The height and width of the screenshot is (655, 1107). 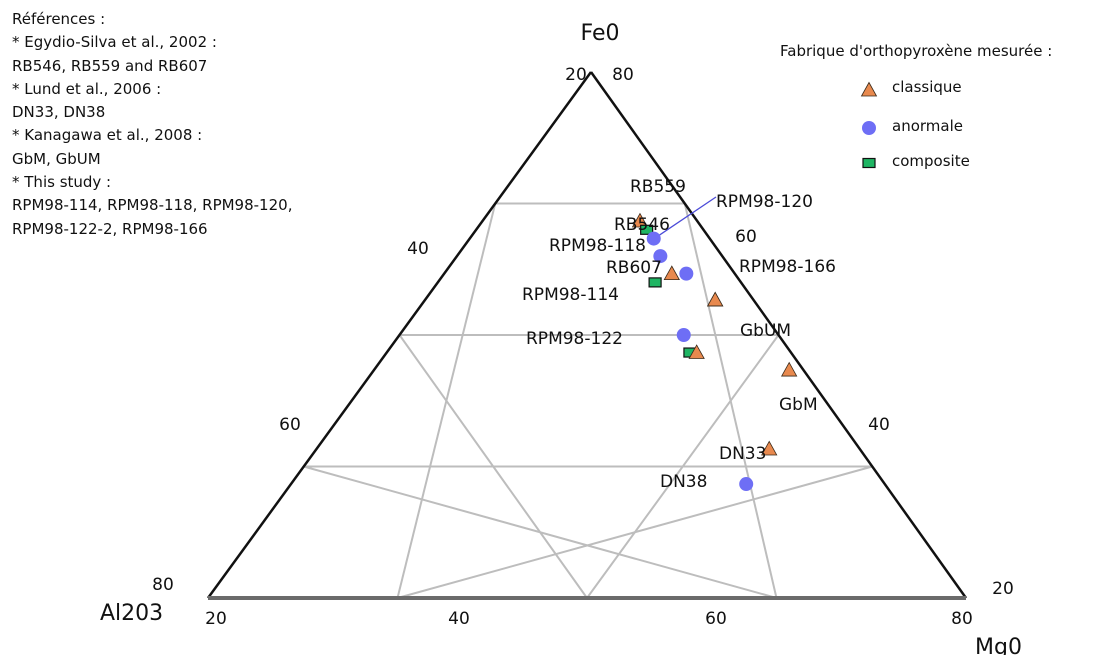 What do you see at coordinates (418, 249) in the screenshot?
I see `tick-label-left: 40` at bounding box center [418, 249].